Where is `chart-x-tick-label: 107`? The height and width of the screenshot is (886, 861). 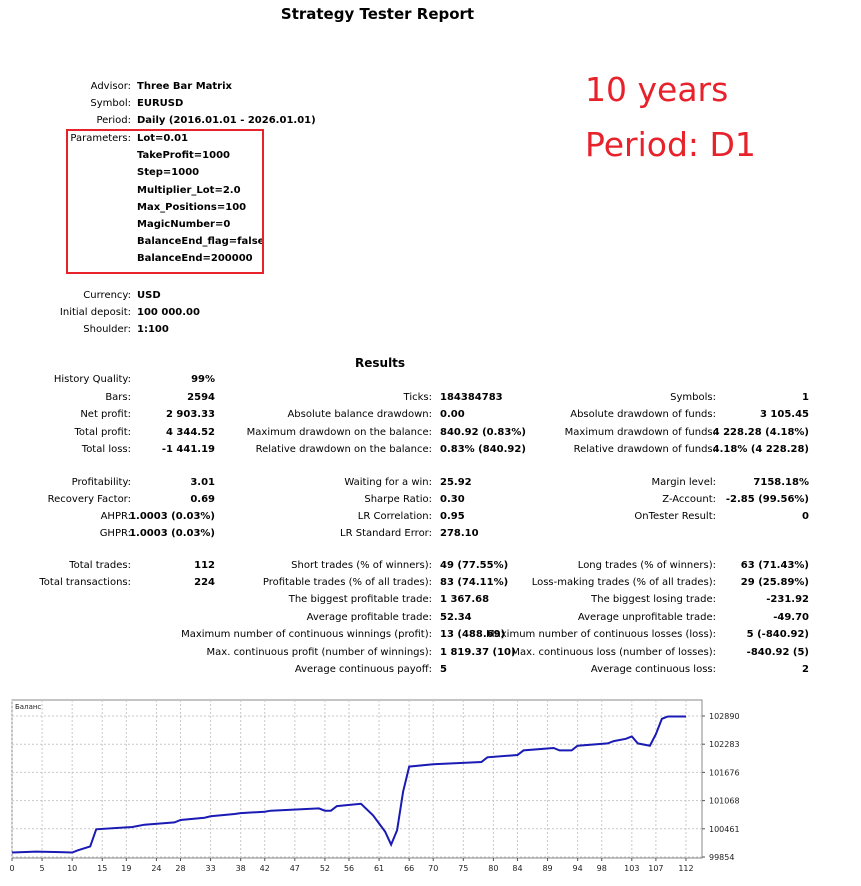 chart-x-tick-label: 107 is located at coordinates (655, 868).